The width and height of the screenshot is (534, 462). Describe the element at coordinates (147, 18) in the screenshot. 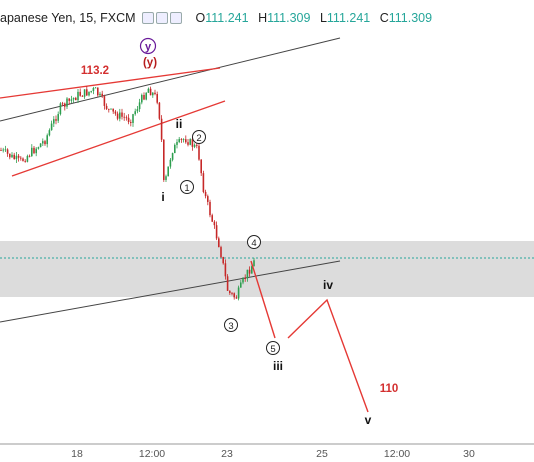

I see `eye-icon` at that location.